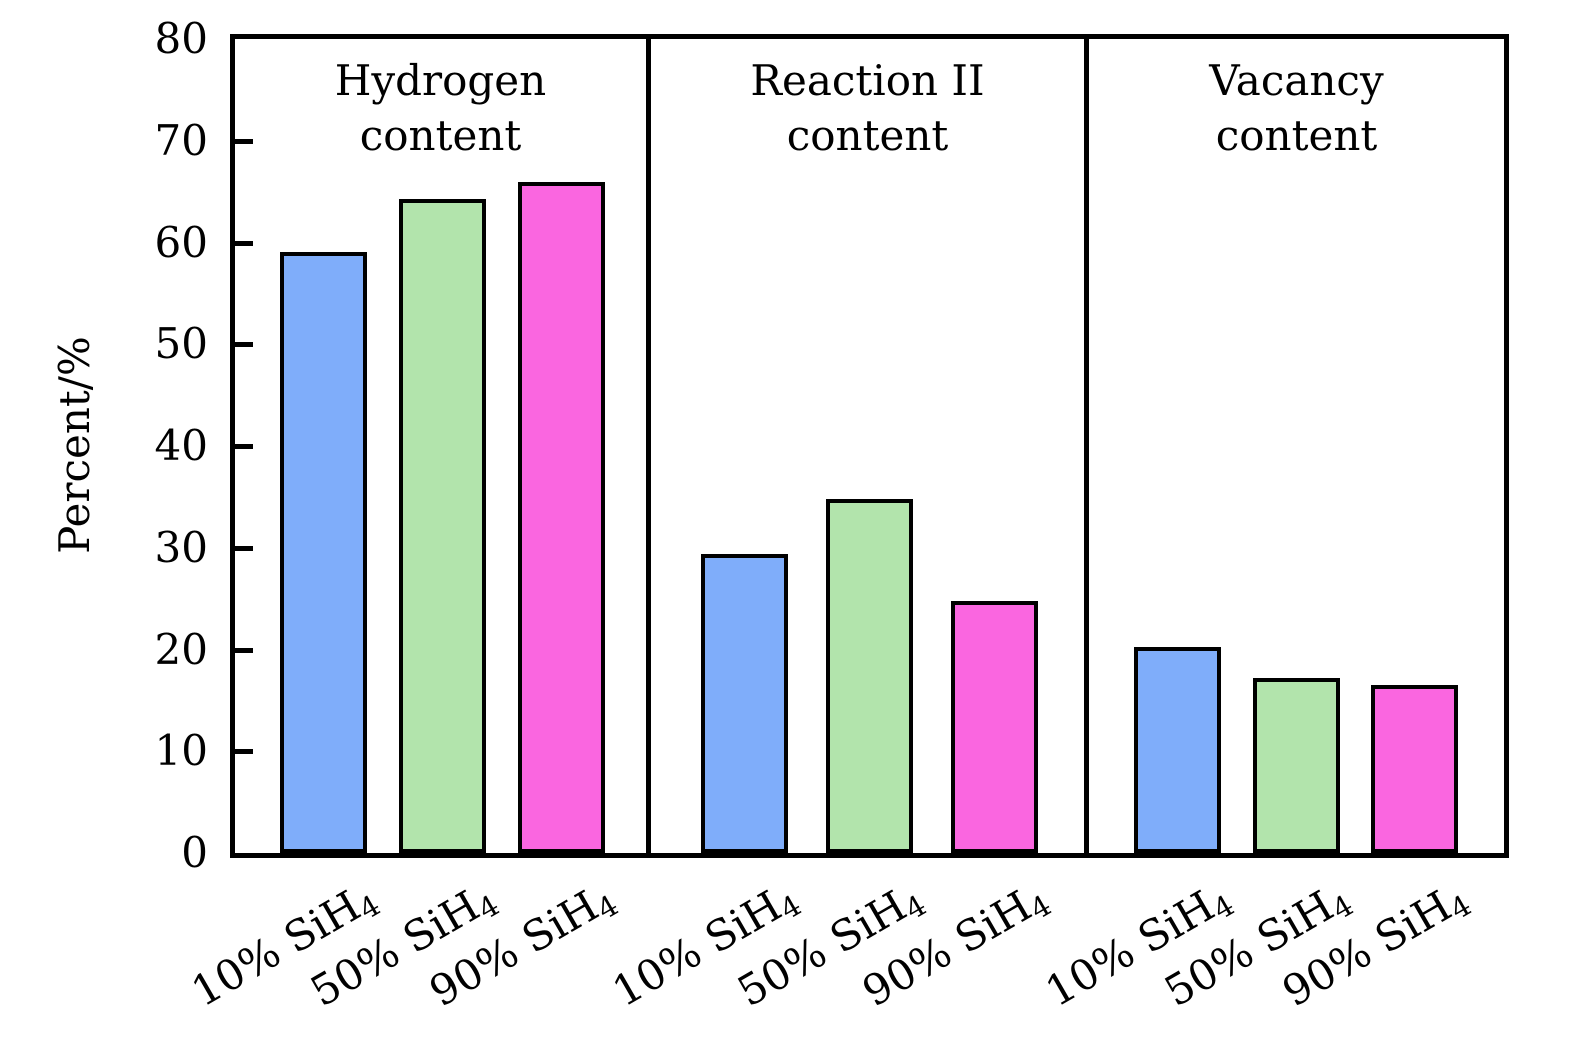 This screenshot has width=1575, height=1053. Describe the element at coordinates (440, 80) in the screenshot. I see `panel-title-line1: Hydrogen` at that location.